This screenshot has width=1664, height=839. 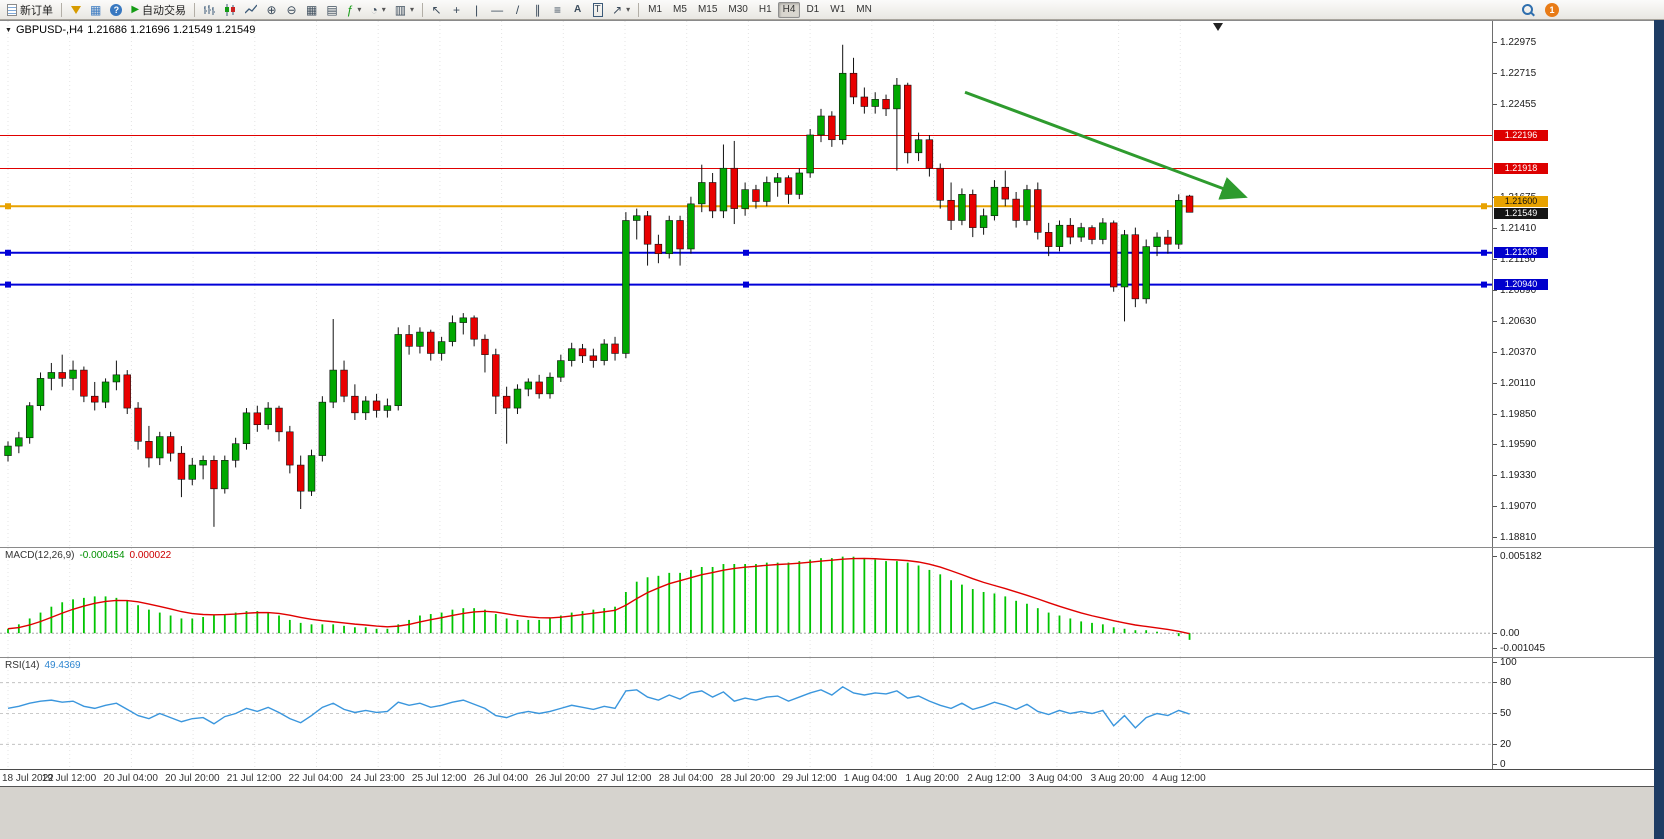 I want to click on autotrading-play-icon: ▶, so click(x=135, y=9).